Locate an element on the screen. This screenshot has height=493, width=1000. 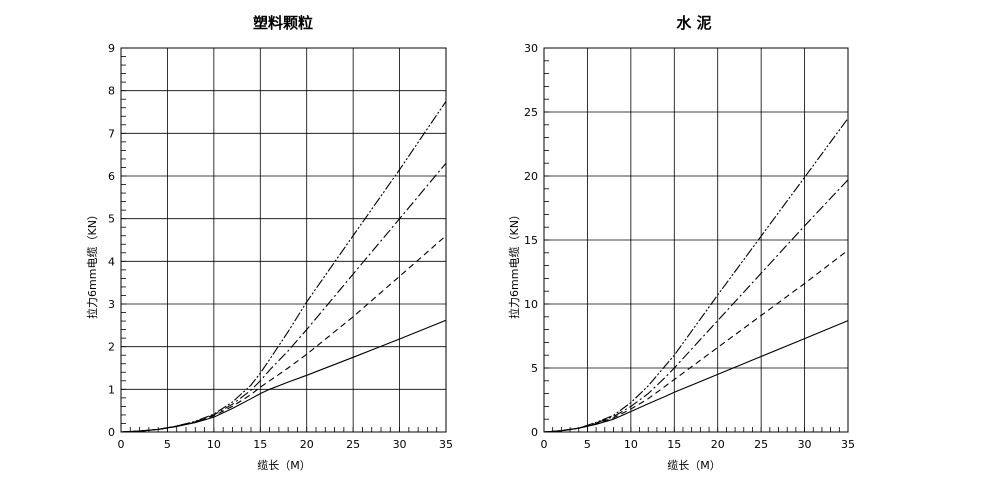
y-tick-label: 10 is located at coordinates (531, 304).